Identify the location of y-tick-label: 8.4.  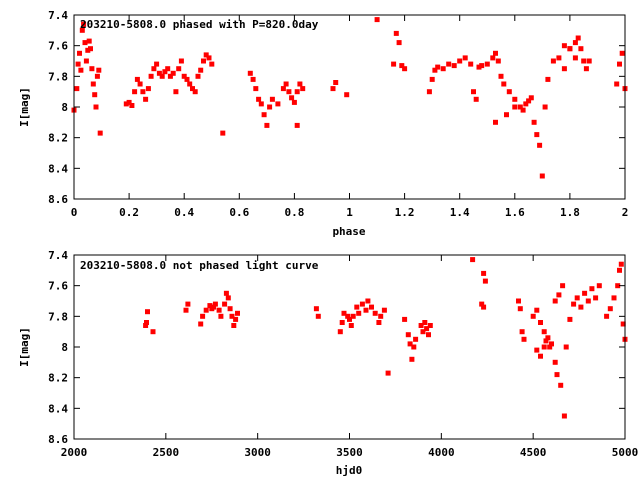
(58, 408).